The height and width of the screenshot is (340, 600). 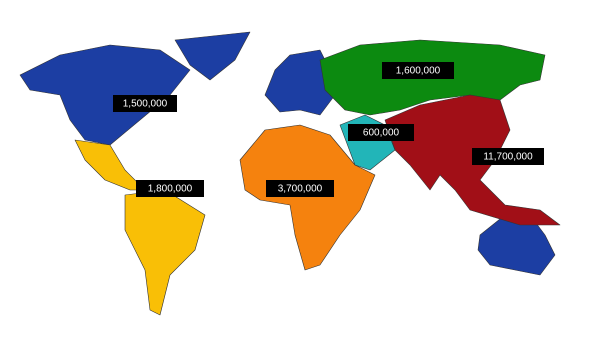 I want to click on north-america, so click(x=105, y=95).